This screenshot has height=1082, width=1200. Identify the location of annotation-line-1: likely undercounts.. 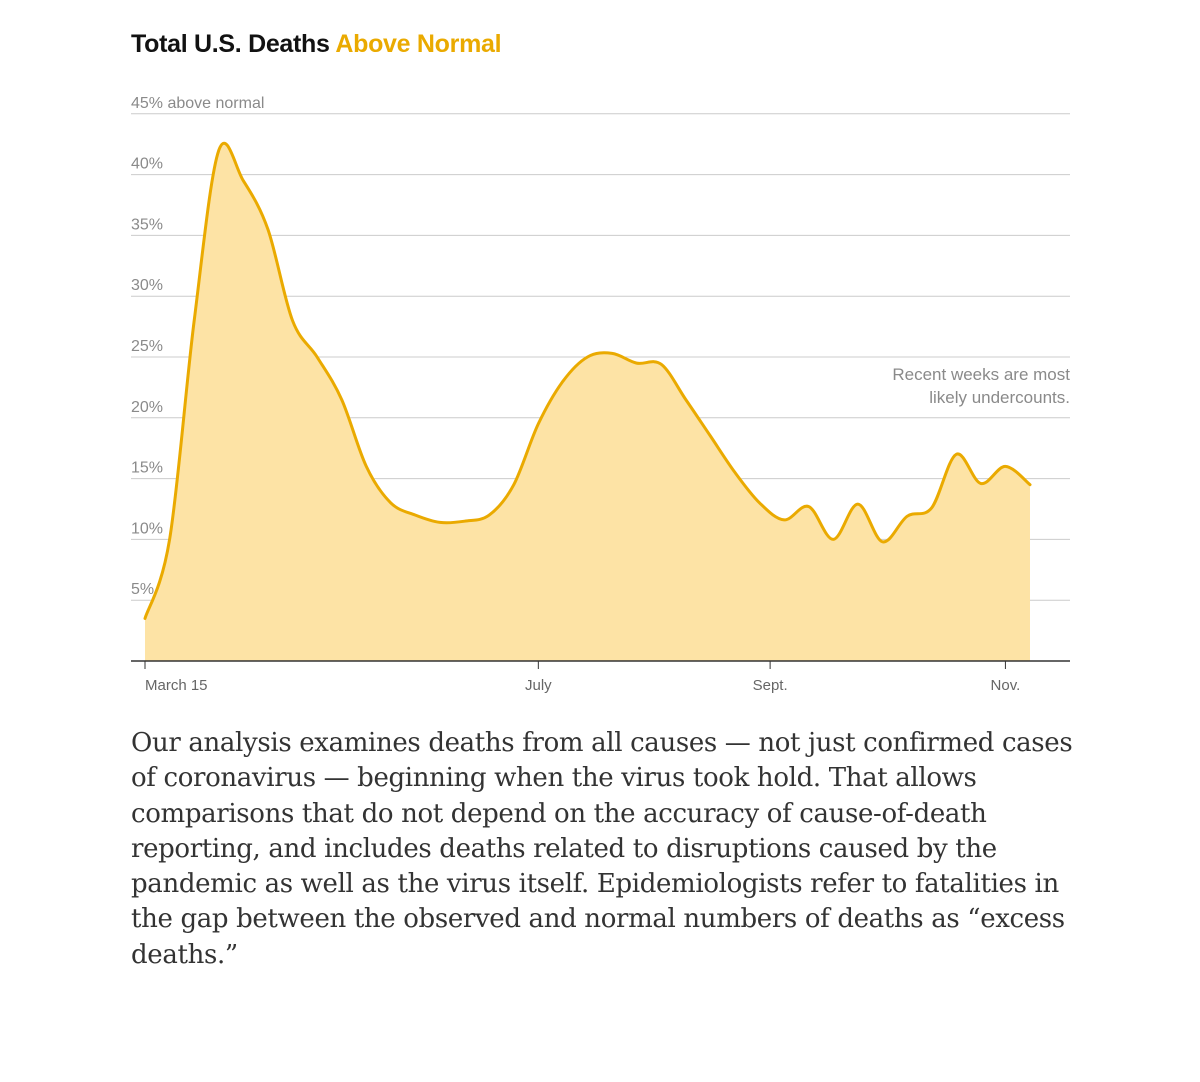
(999, 397).